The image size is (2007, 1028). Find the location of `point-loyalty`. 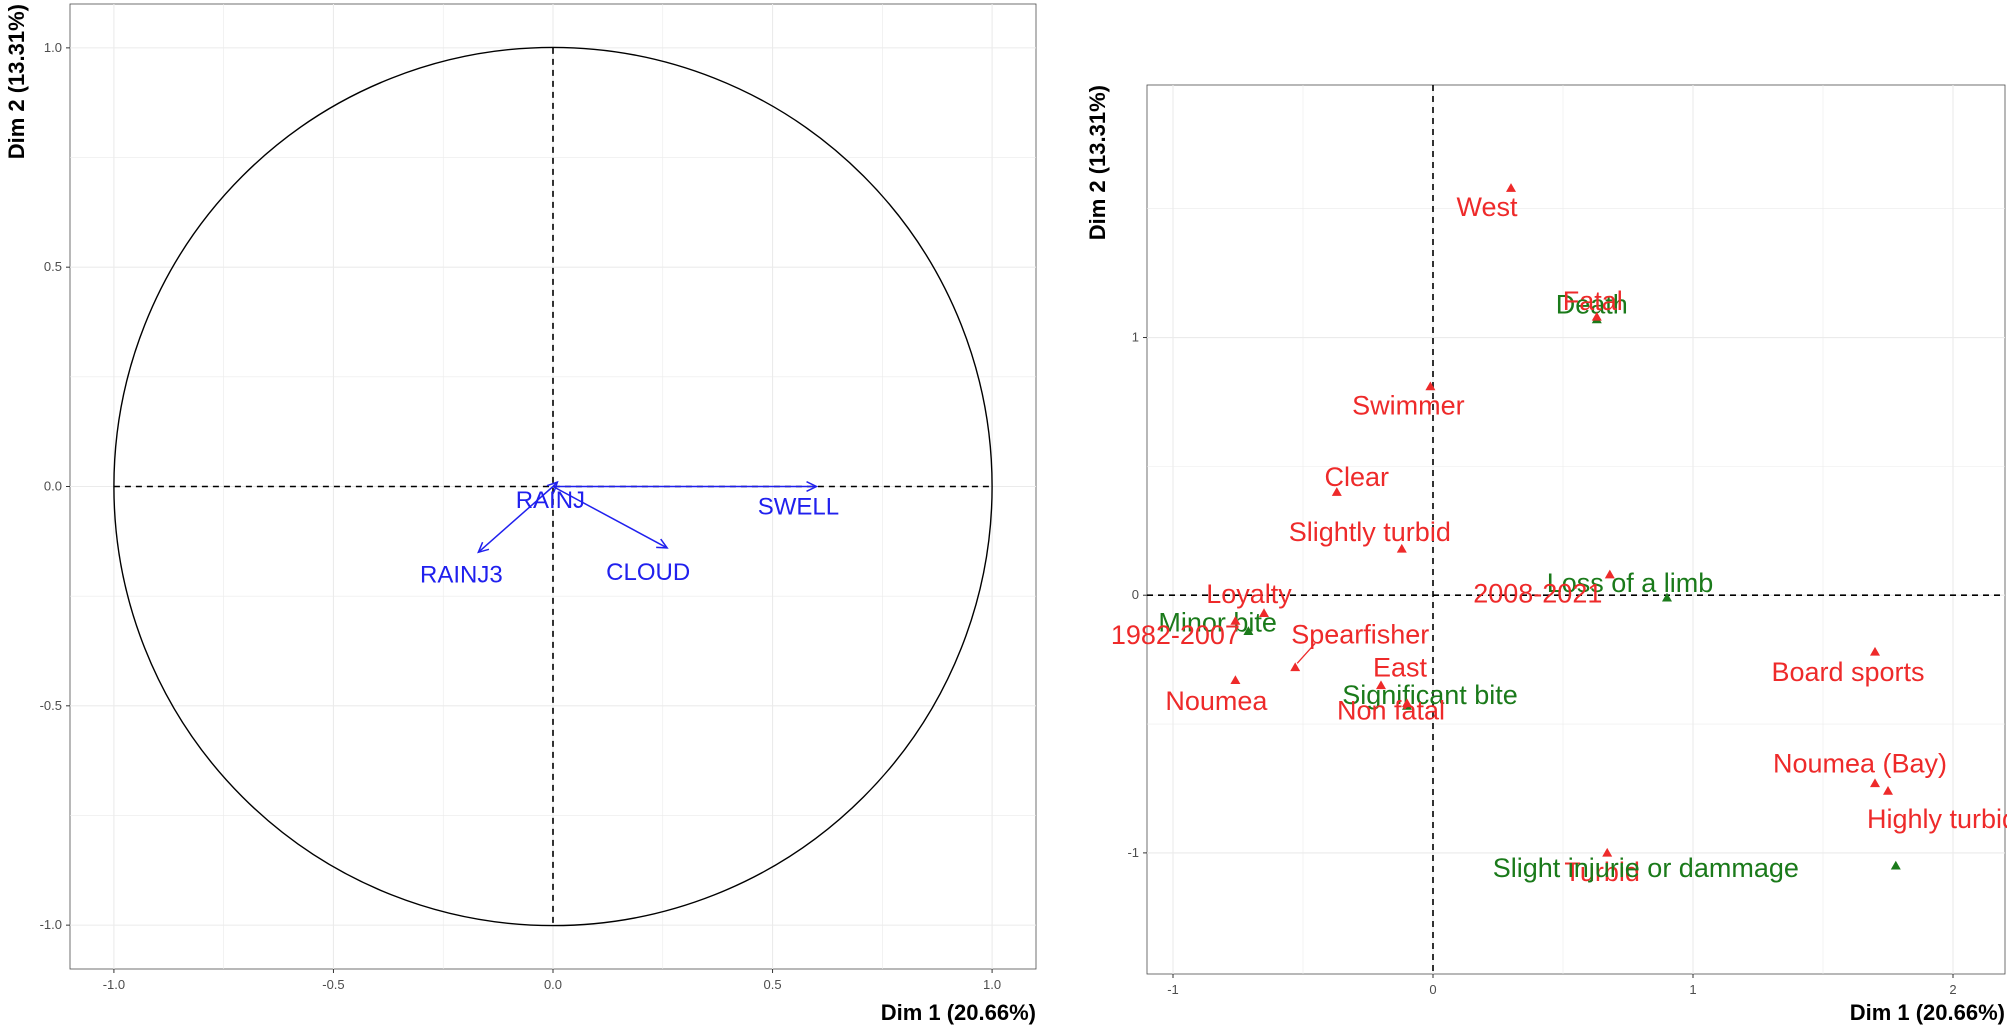

point-loyalty is located at coordinates (1264, 612).